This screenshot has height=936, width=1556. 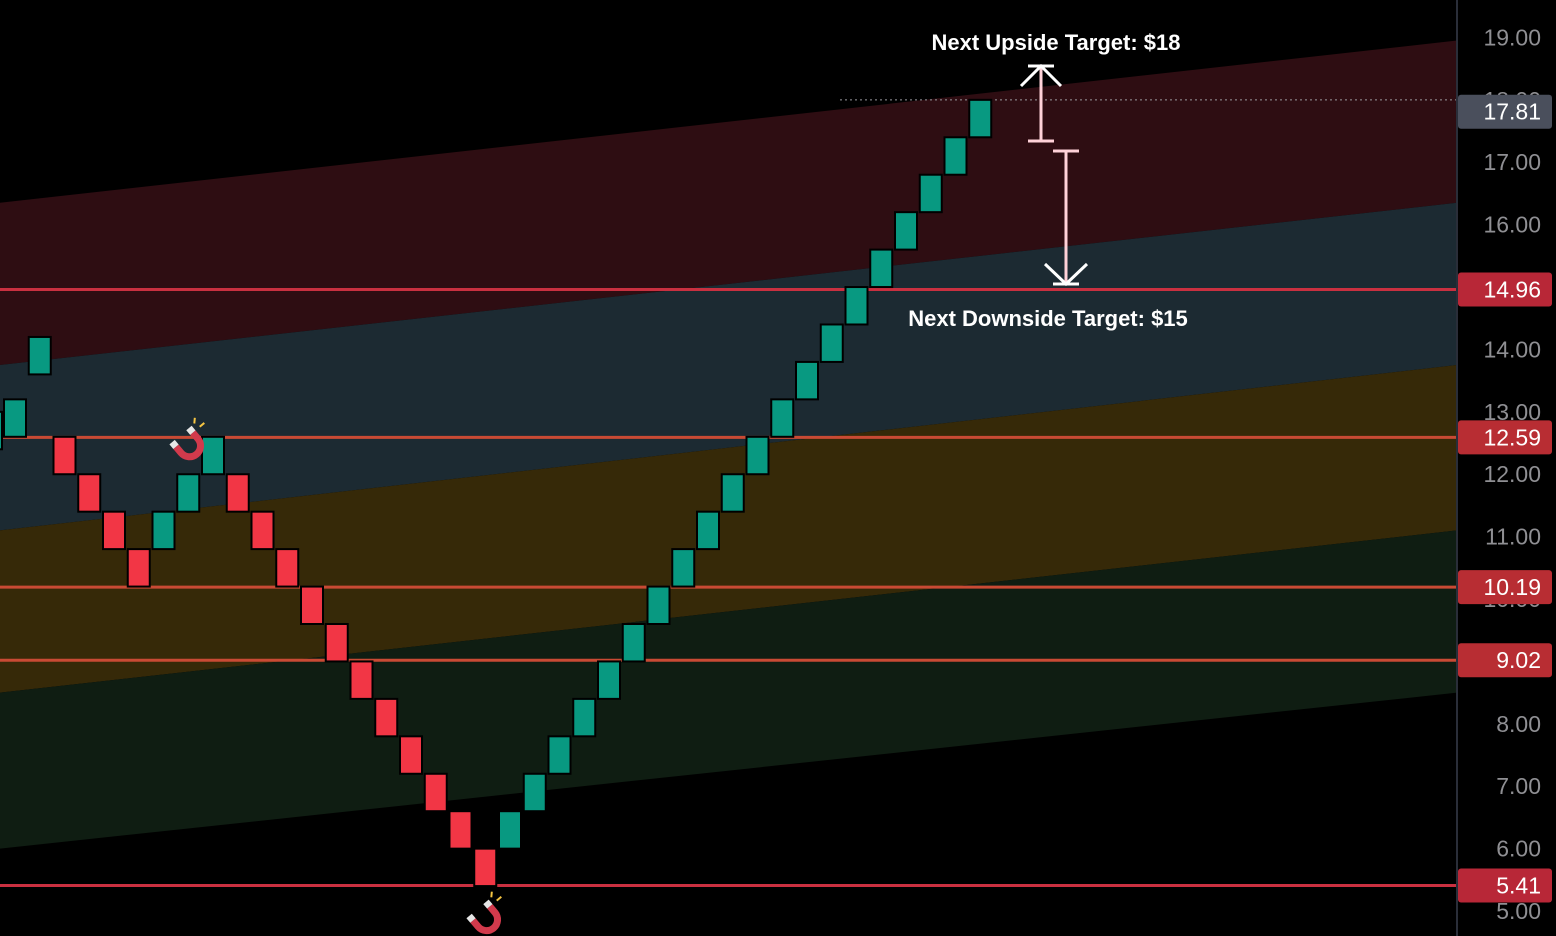 What do you see at coordinates (1505, 498) in the screenshot?
I see `price-tags: 14.96 12.59 10.19 9.02 5.41 17.81` at bounding box center [1505, 498].